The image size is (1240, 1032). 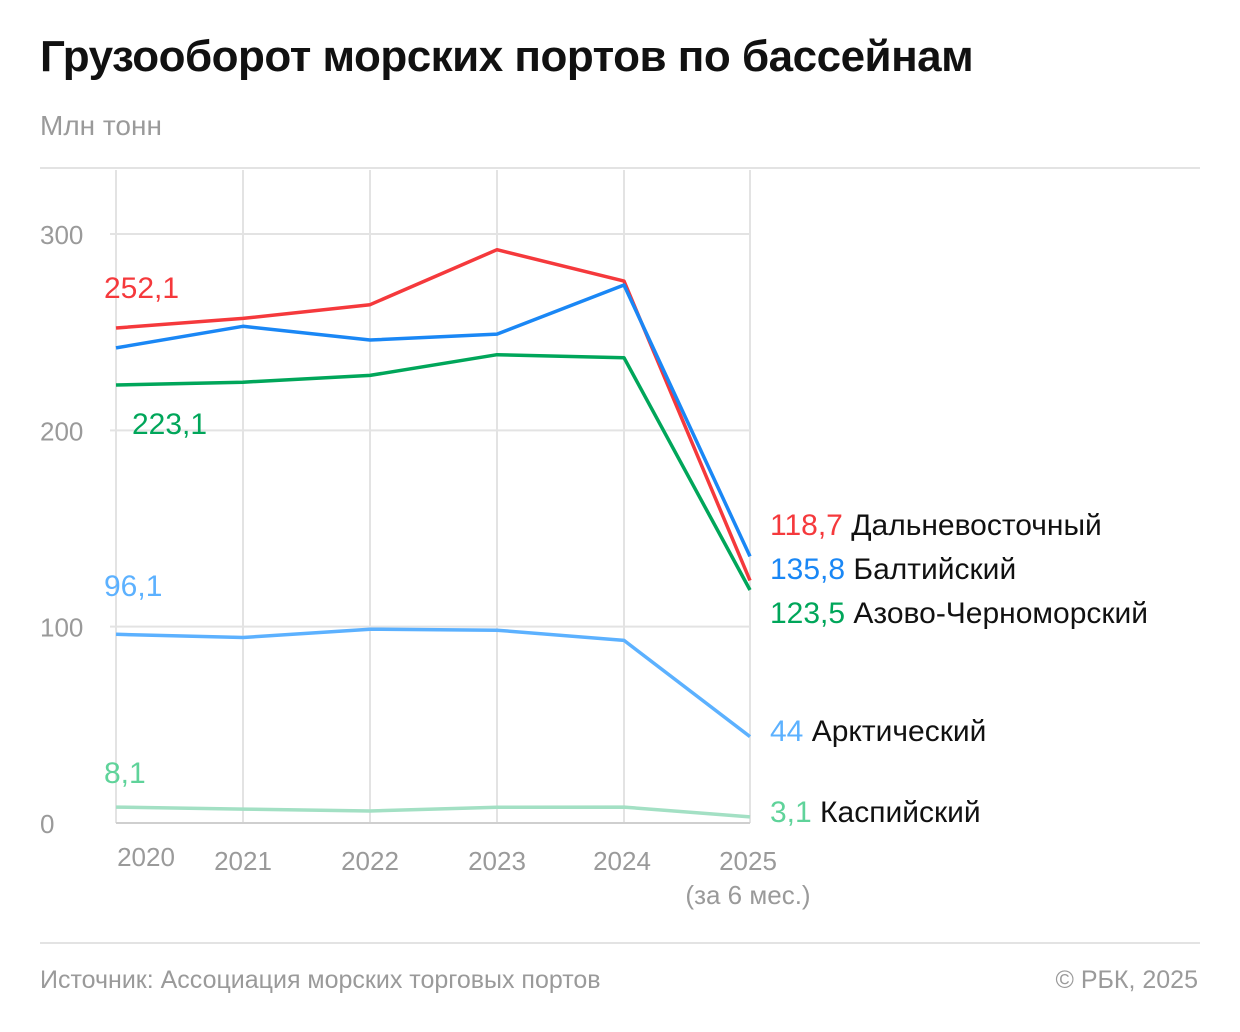 What do you see at coordinates (934, 569) in the screenshot?
I see `series-name: Балтийский` at bounding box center [934, 569].